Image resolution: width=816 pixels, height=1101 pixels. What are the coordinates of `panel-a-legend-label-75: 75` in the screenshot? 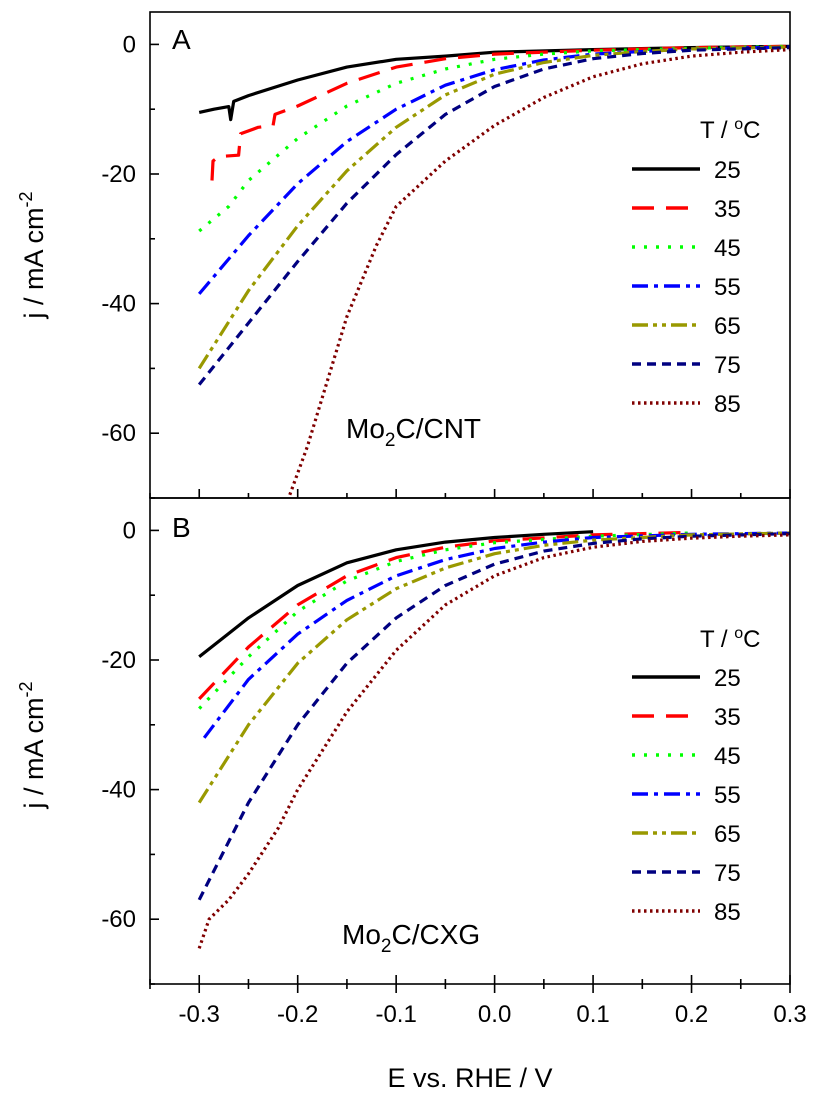 It's located at (727, 365).